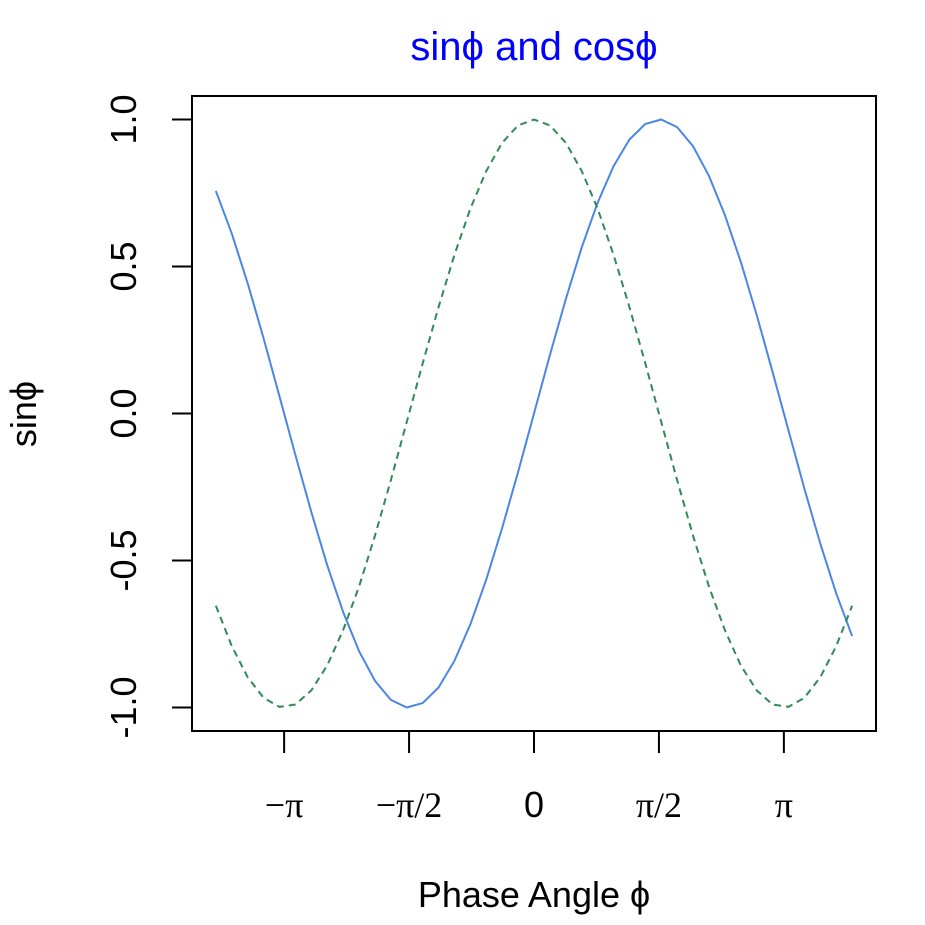  Describe the element at coordinates (123, 119) in the screenshot. I see `y-tick-label: 1.0` at that location.